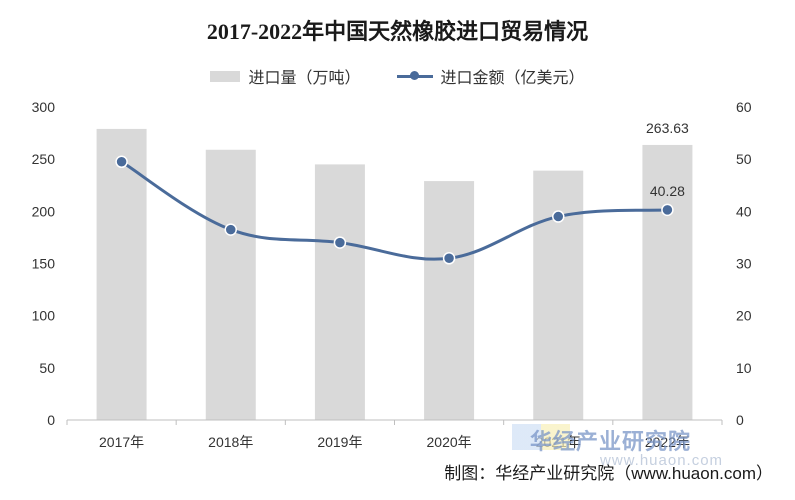 This screenshot has width=795, height=500. Describe the element at coordinates (51, 420) in the screenshot. I see `y-left-tick-label-0: 0` at that location.